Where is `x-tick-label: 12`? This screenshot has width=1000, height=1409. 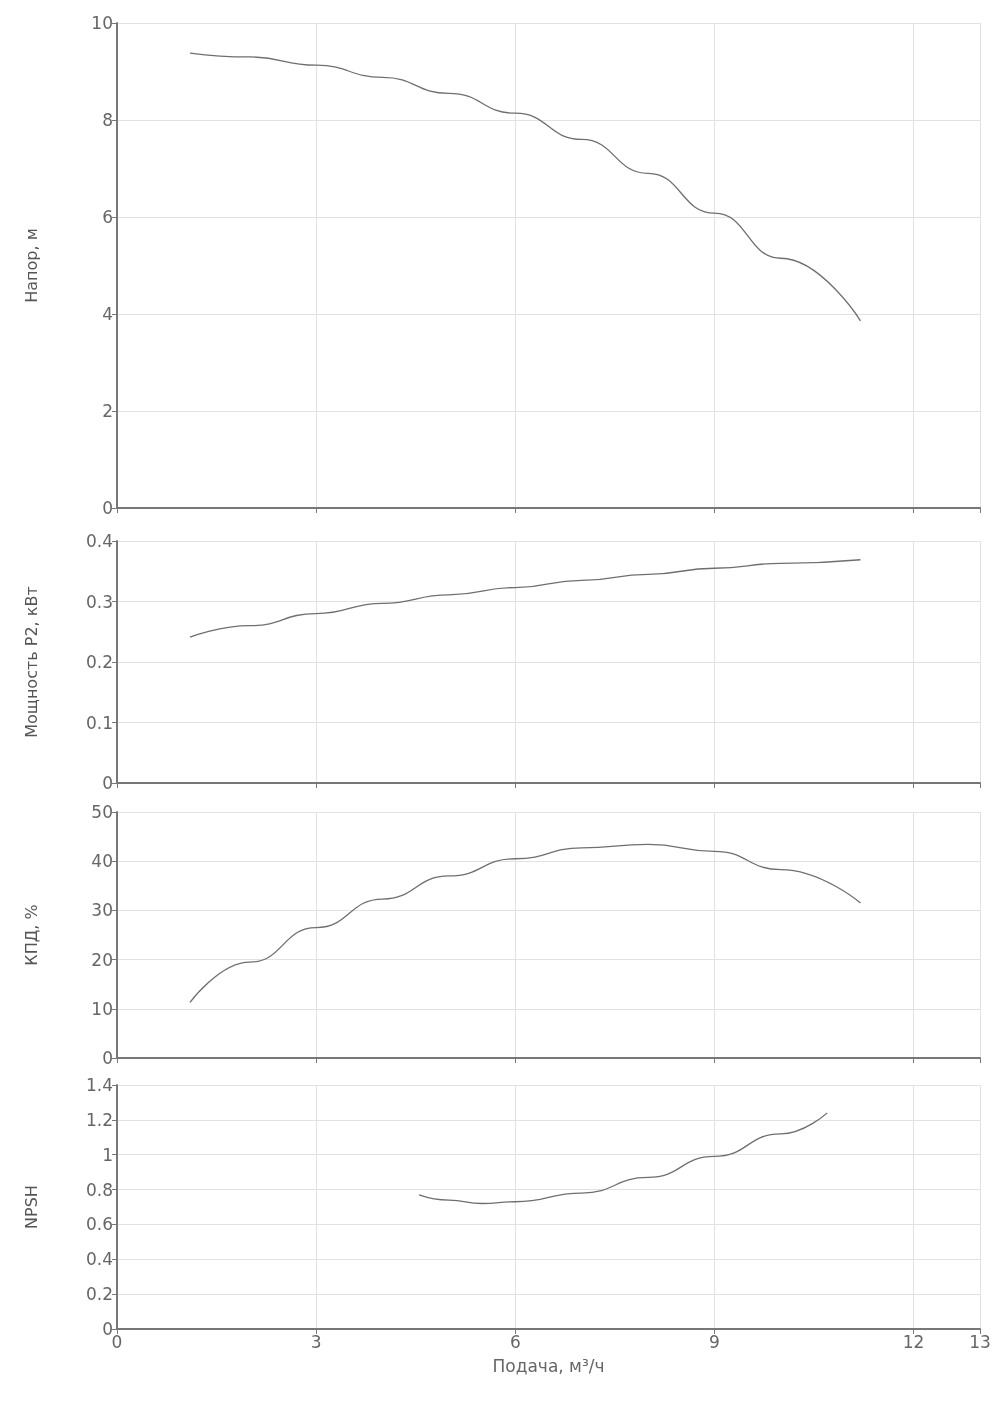 x-tick-label: 12 is located at coordinates (913, 1341).